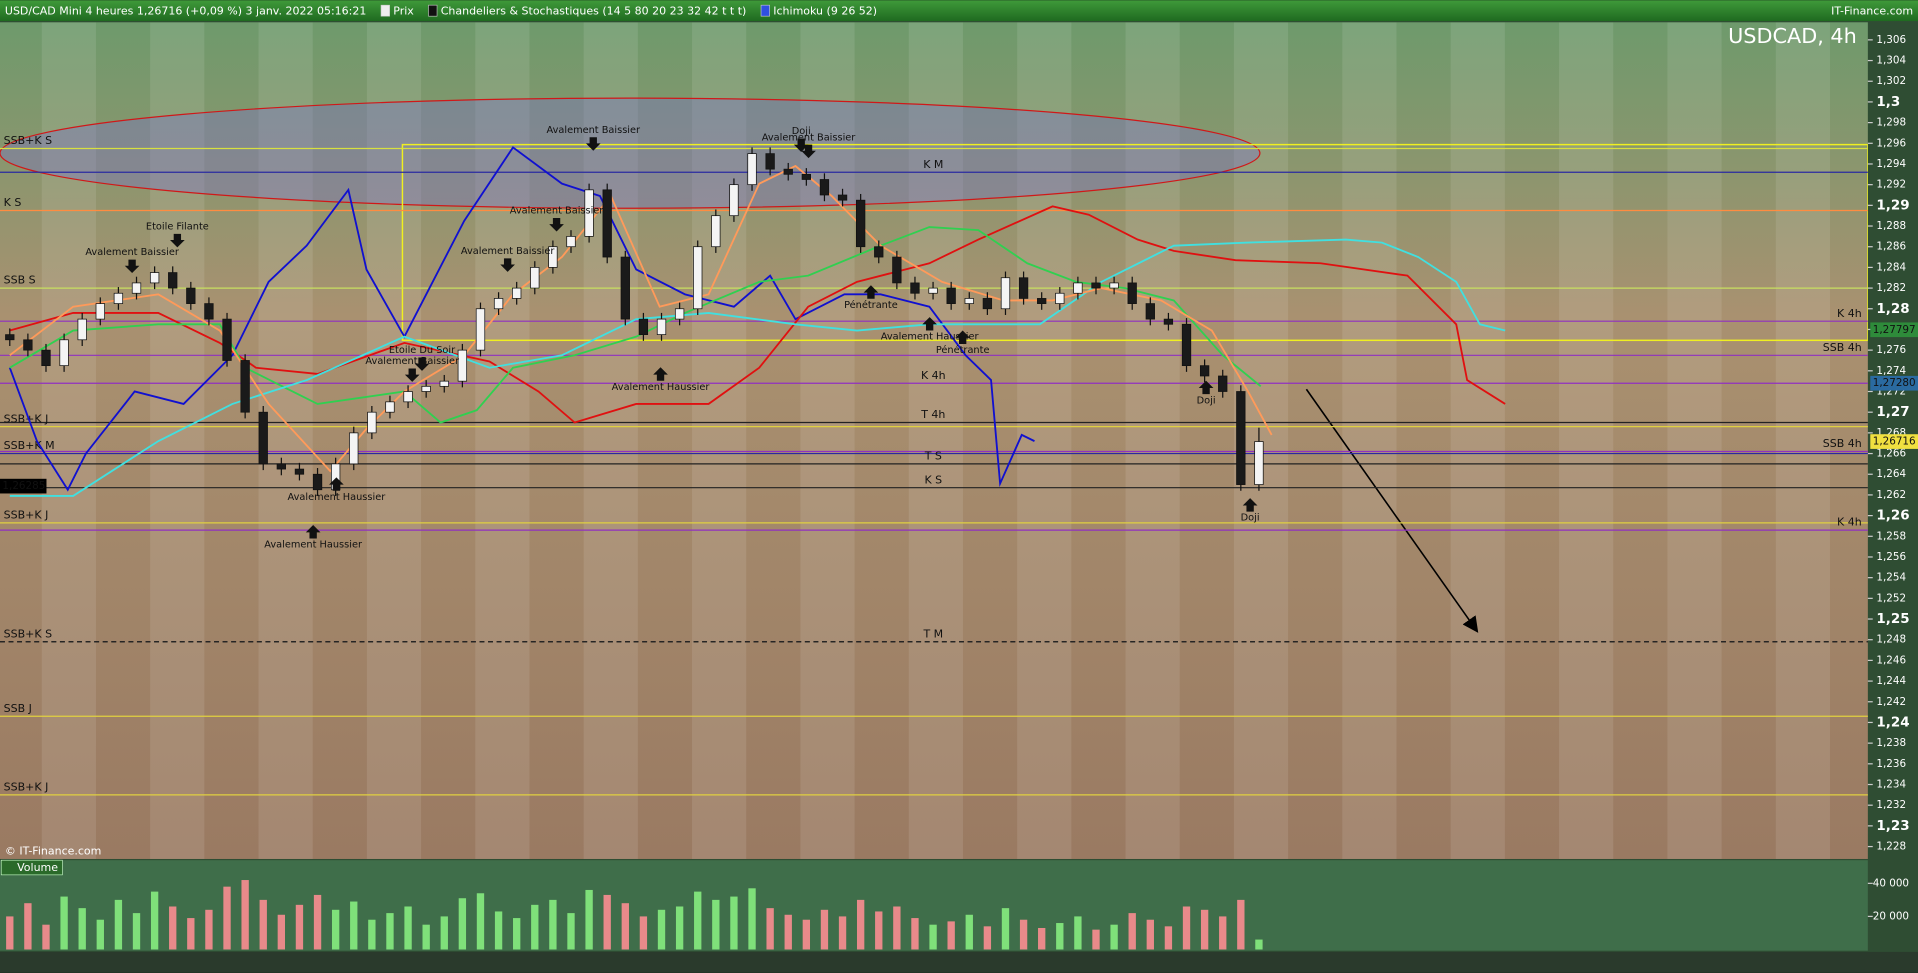  What do you see at coordinates (1872, 10) in the screenshot?
I see `header-source: IT-Finance.com` at bounding box center [1872, 10].